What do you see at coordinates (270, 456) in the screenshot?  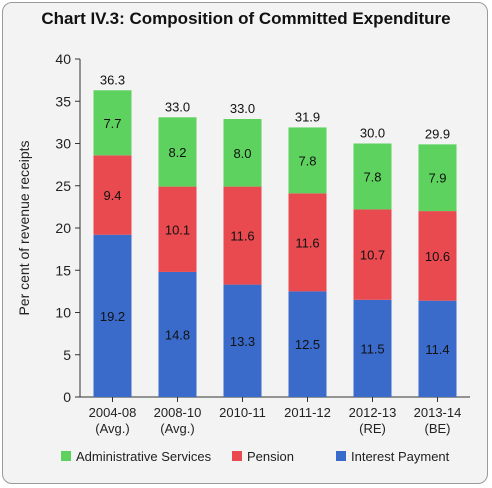 I see `legend-label: Pension` at bounding box center [270, 456].